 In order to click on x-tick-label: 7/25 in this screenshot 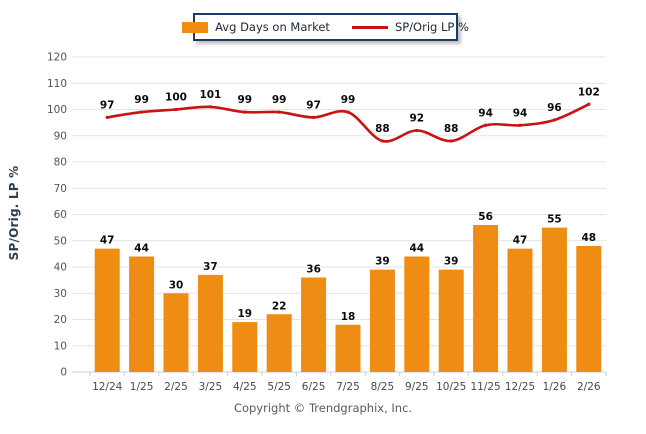, I will do `click(348, 387)`.